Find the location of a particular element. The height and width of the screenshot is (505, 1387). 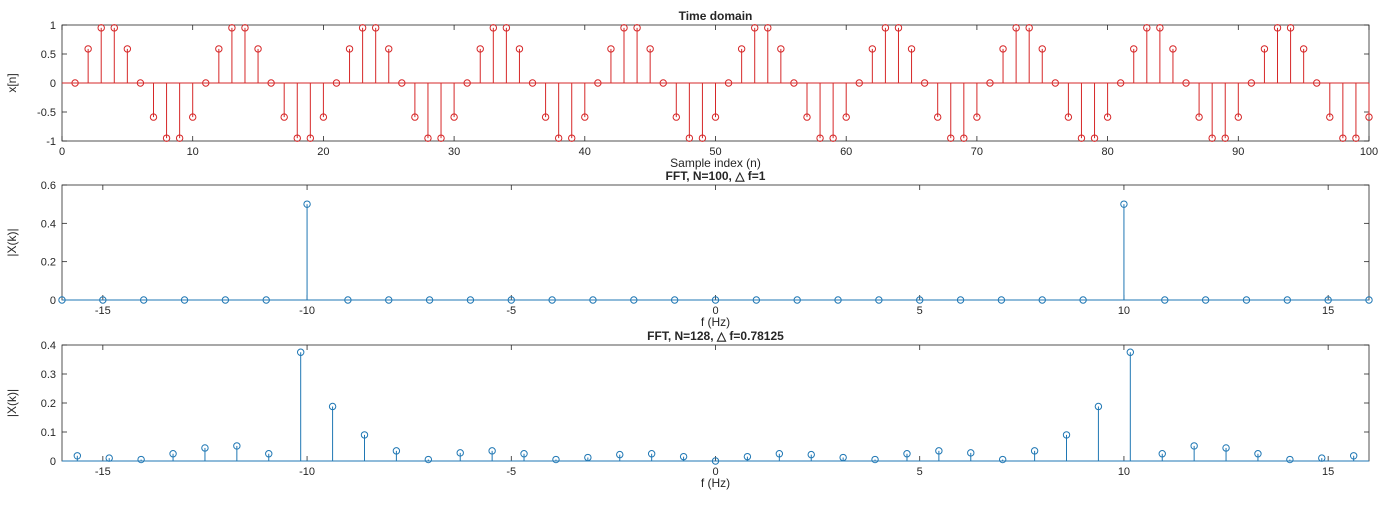

chart-2-xtick-label: -10 is located at coordinates (307, 311).